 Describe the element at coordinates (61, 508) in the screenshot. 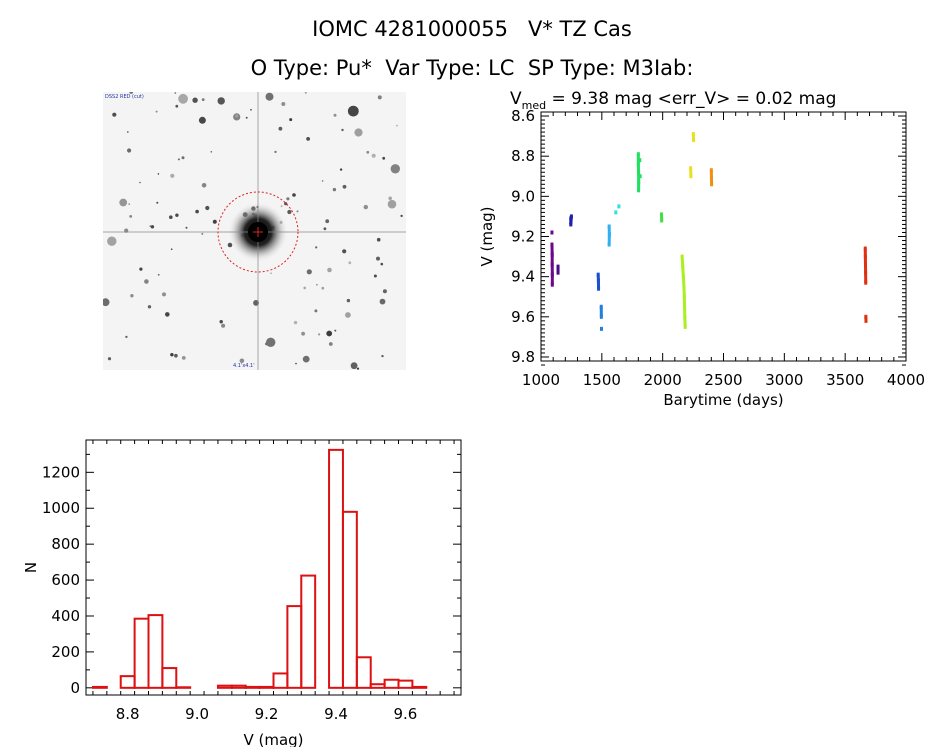

I see `y-tick-label: 1000` at that location.